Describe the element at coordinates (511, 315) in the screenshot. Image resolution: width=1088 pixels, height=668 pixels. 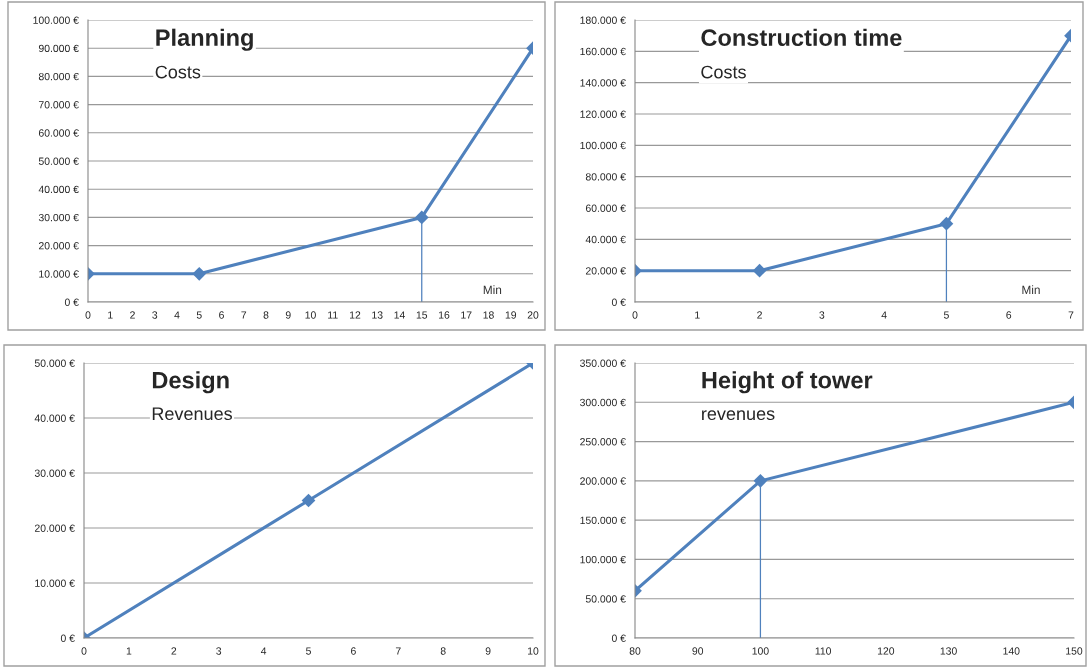
I see `x-tick-label: 19` at that location.